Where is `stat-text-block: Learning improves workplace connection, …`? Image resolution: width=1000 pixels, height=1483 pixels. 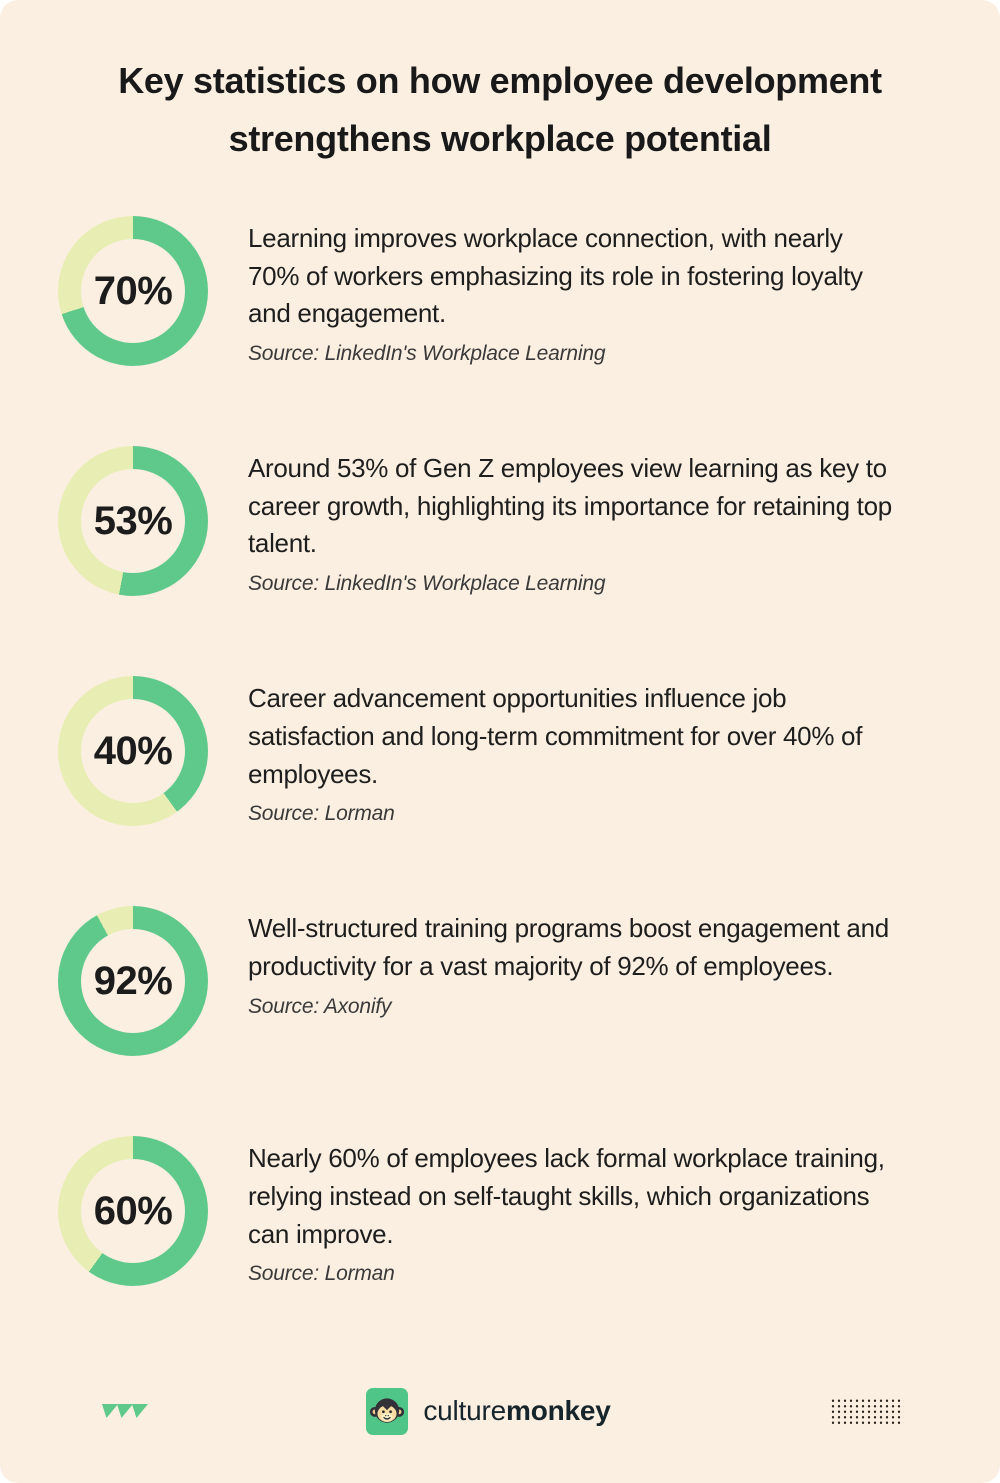 stat-text-block: Learning improves workplace connection, … is located at coordinates (574, 291).